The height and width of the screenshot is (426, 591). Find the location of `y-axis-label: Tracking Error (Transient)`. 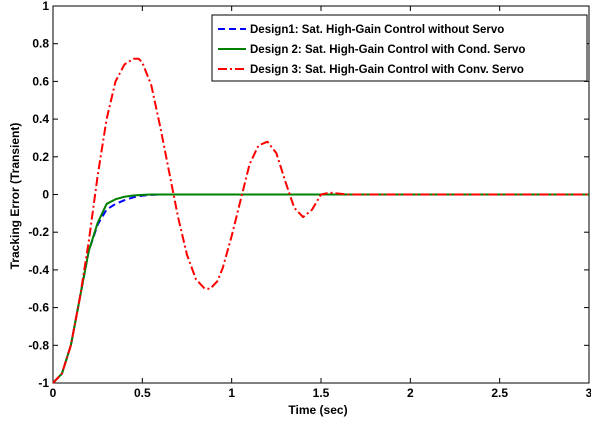

y-axis-label: Tracking Error (Transient) is located at coordinates (15, 196).